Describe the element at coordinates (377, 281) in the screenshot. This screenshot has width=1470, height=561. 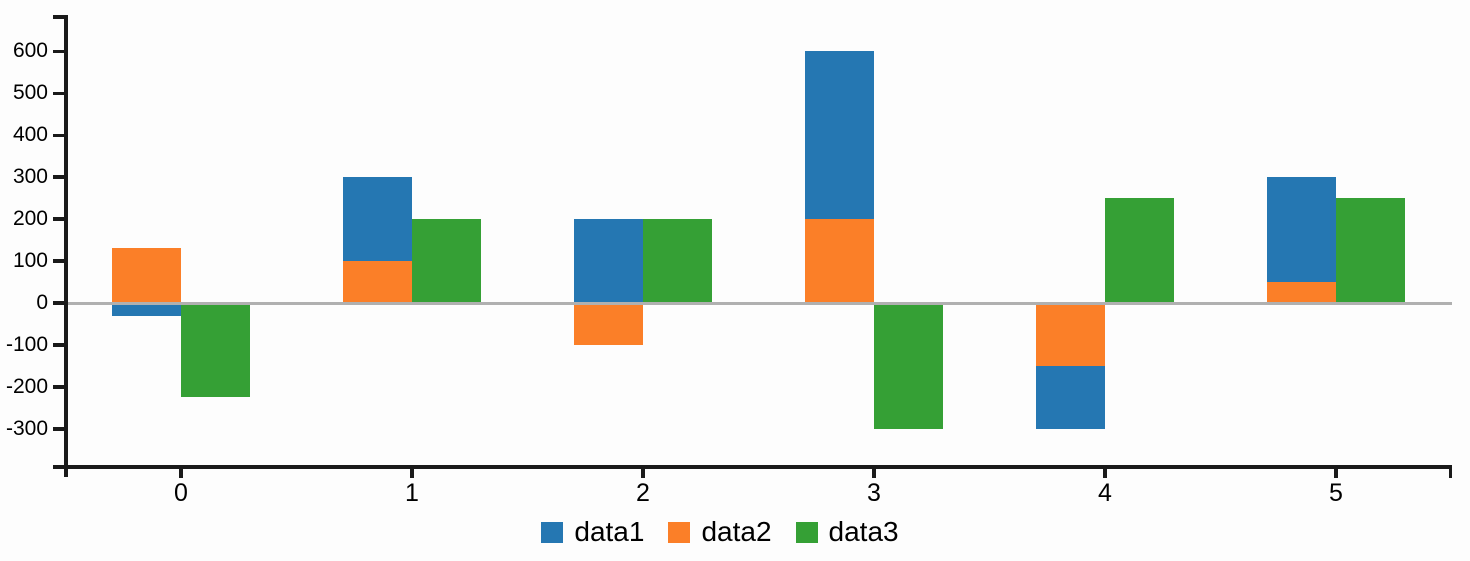
I see `bar-data2-cat1` at that location.